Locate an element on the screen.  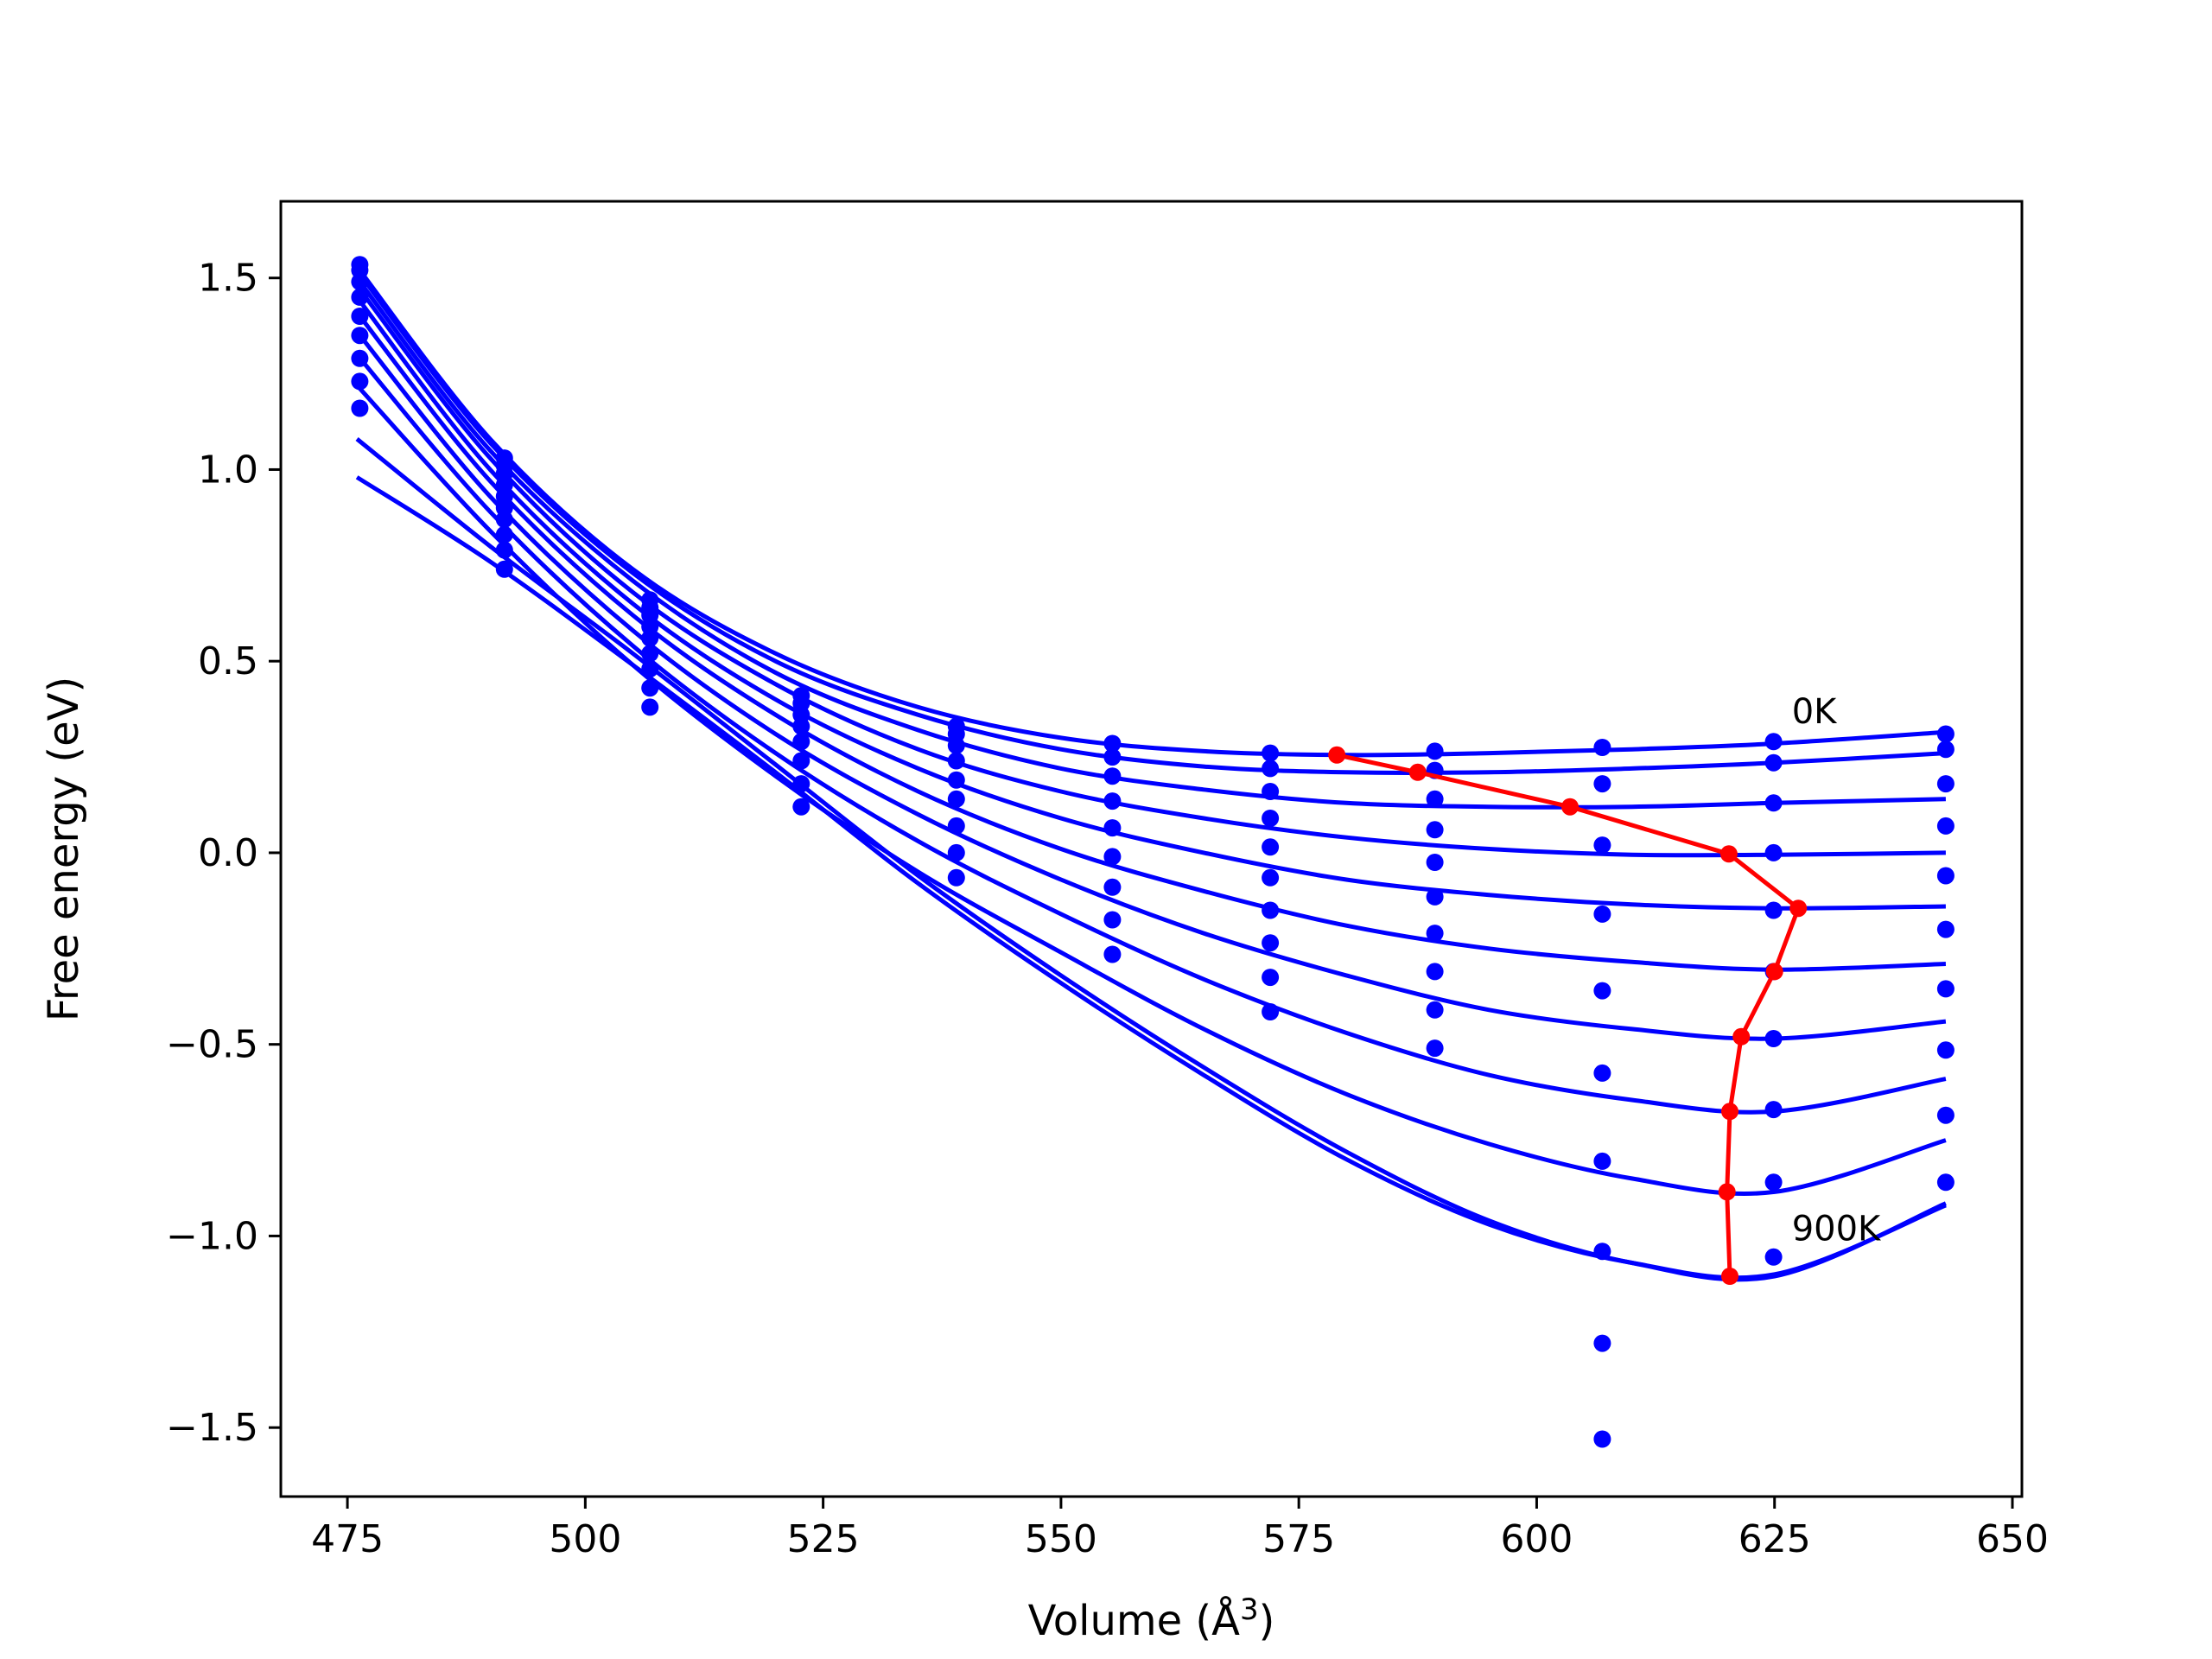
x-tick-label: 575 is located at coordinates (1298, 1539).